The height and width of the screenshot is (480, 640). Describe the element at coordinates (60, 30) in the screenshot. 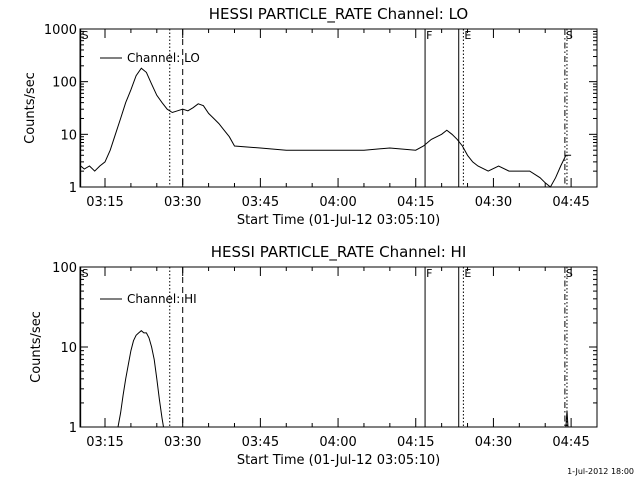

I see `y-tick-label: 1000` at that location.